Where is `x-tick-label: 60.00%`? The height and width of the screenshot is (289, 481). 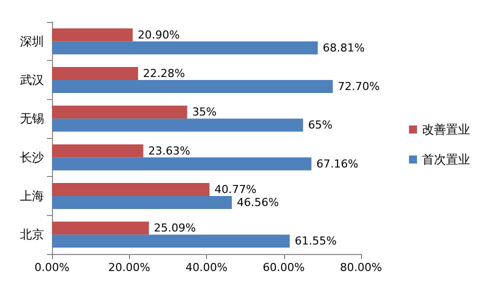
x-tick-label: 60.00% is located at coordinates (283, 267).